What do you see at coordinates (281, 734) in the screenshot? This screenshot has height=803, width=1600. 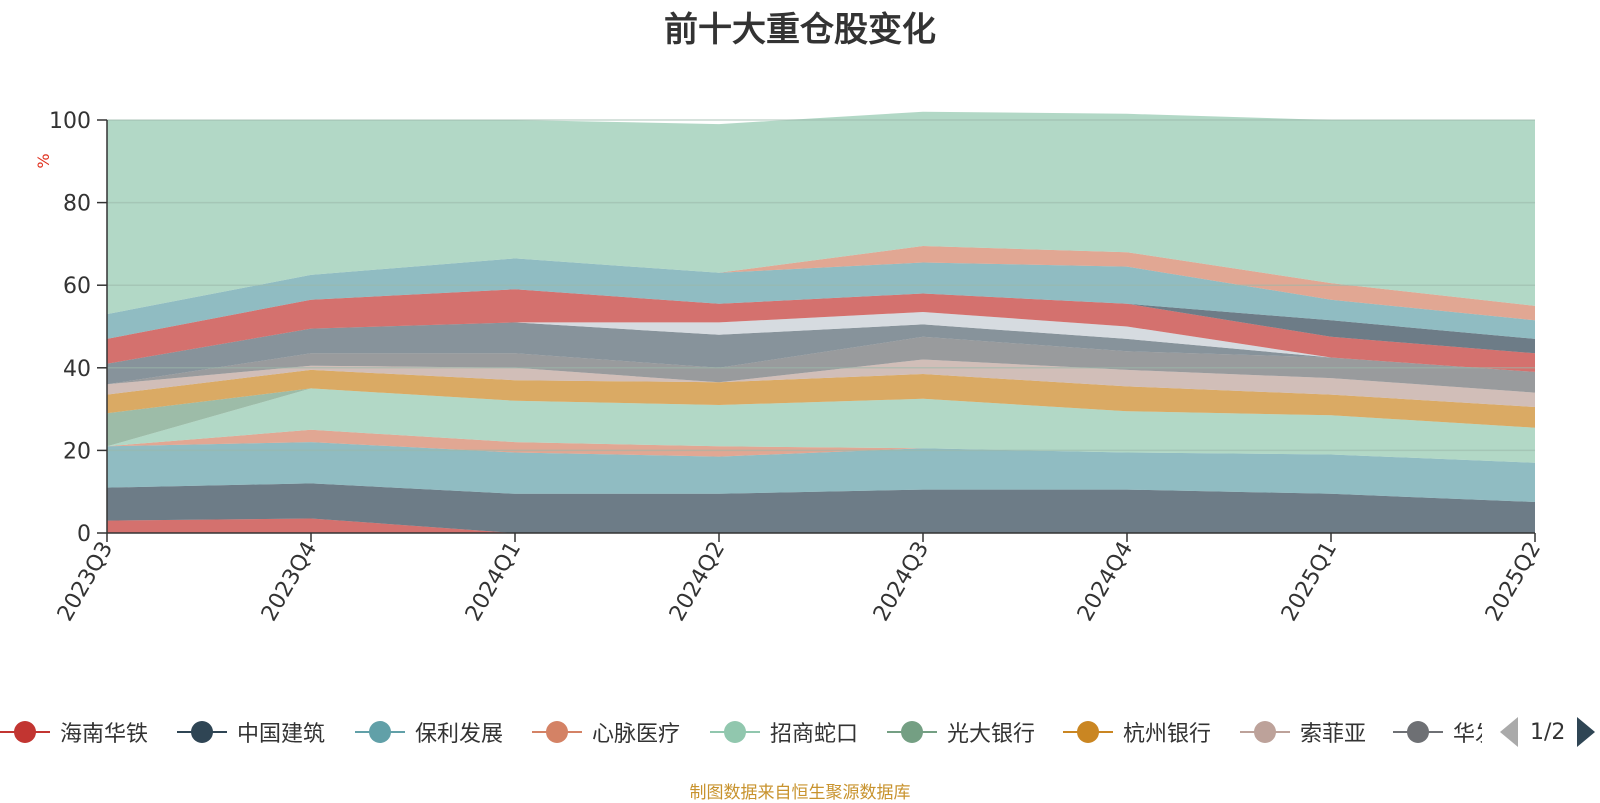 I see `legend-label: 中国建筑` at bounding box center [281, 734].